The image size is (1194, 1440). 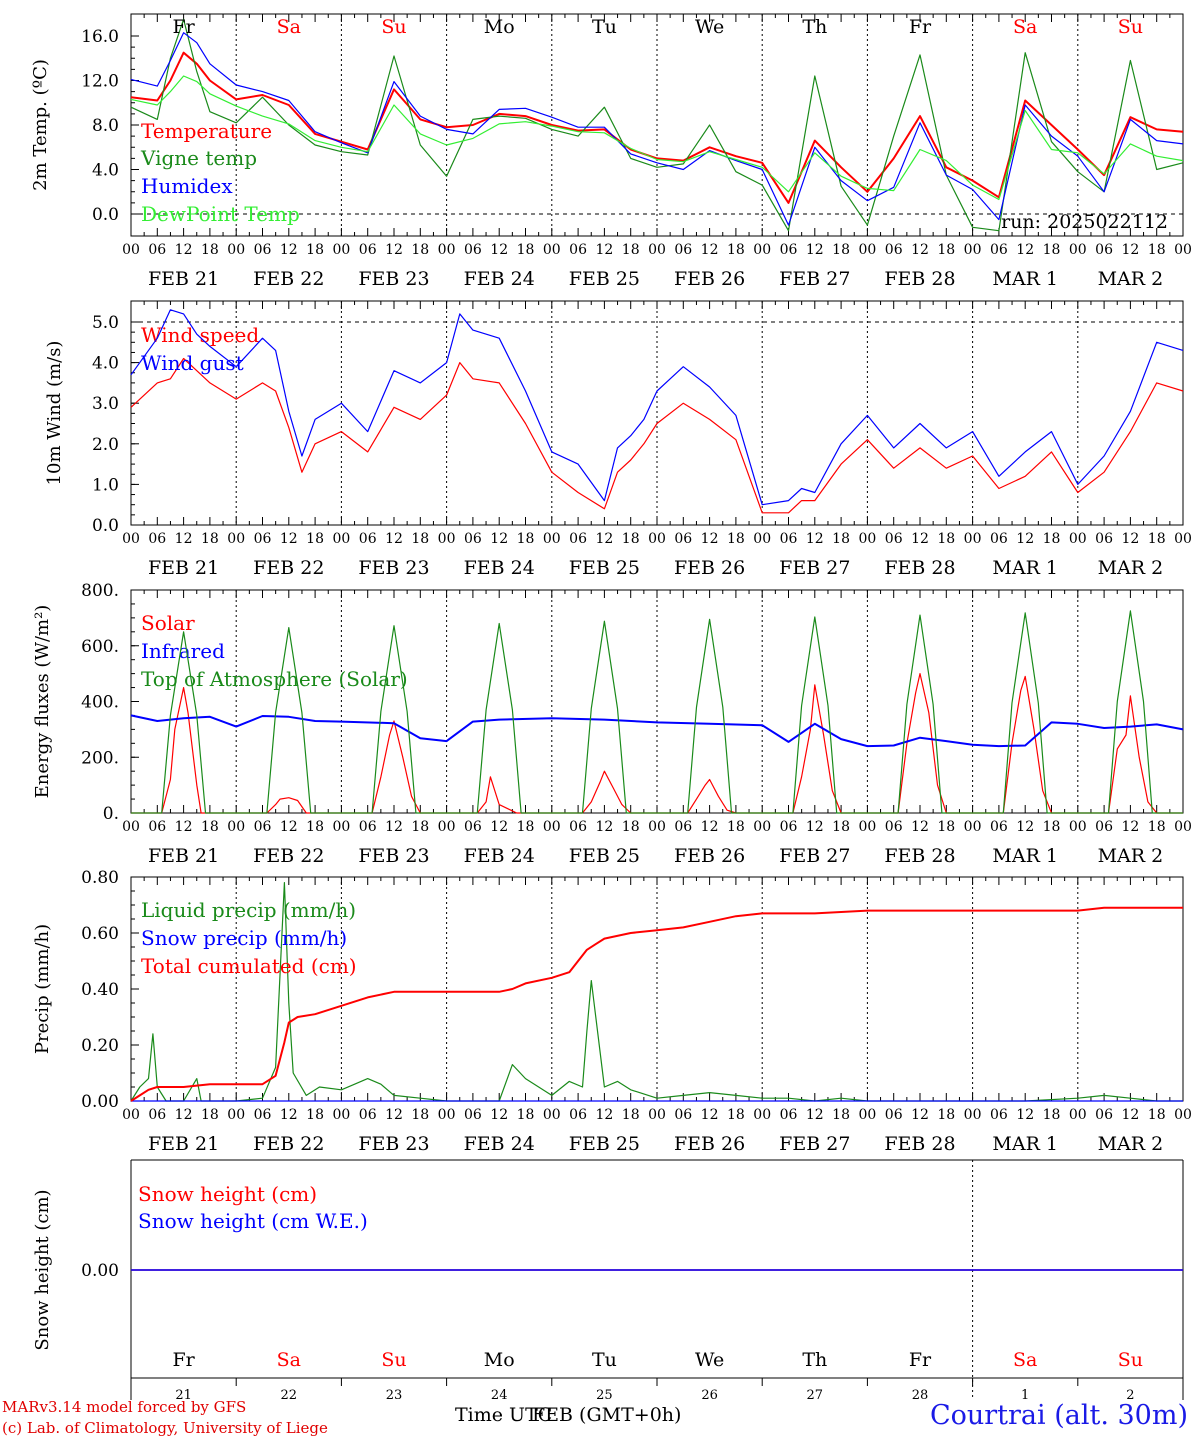 I want to click on y-axis-label: Precip (mm/h), so click(x=42, y=989).